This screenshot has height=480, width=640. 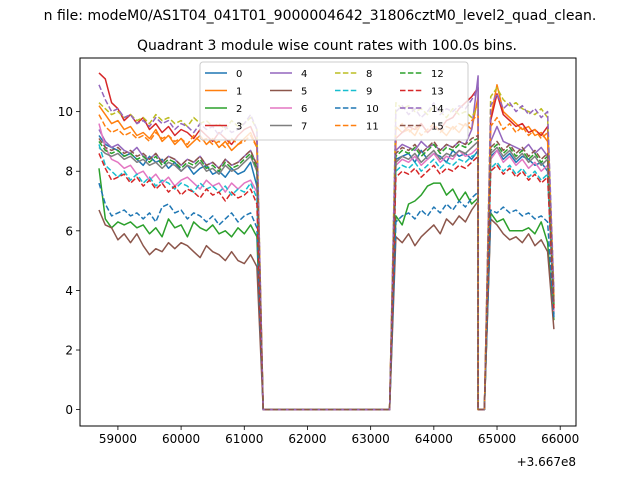 I want to click on x-tick-label: 61000, so click(x=244, y=439).